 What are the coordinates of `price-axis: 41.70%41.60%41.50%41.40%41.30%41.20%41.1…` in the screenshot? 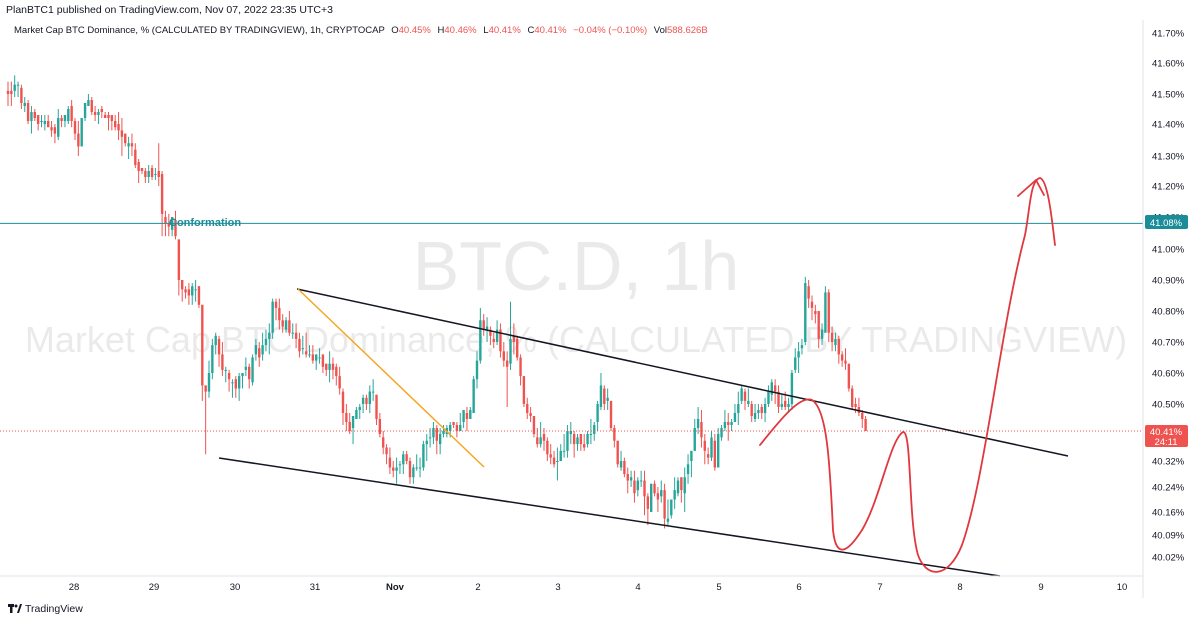 It's located at (1168, 296).